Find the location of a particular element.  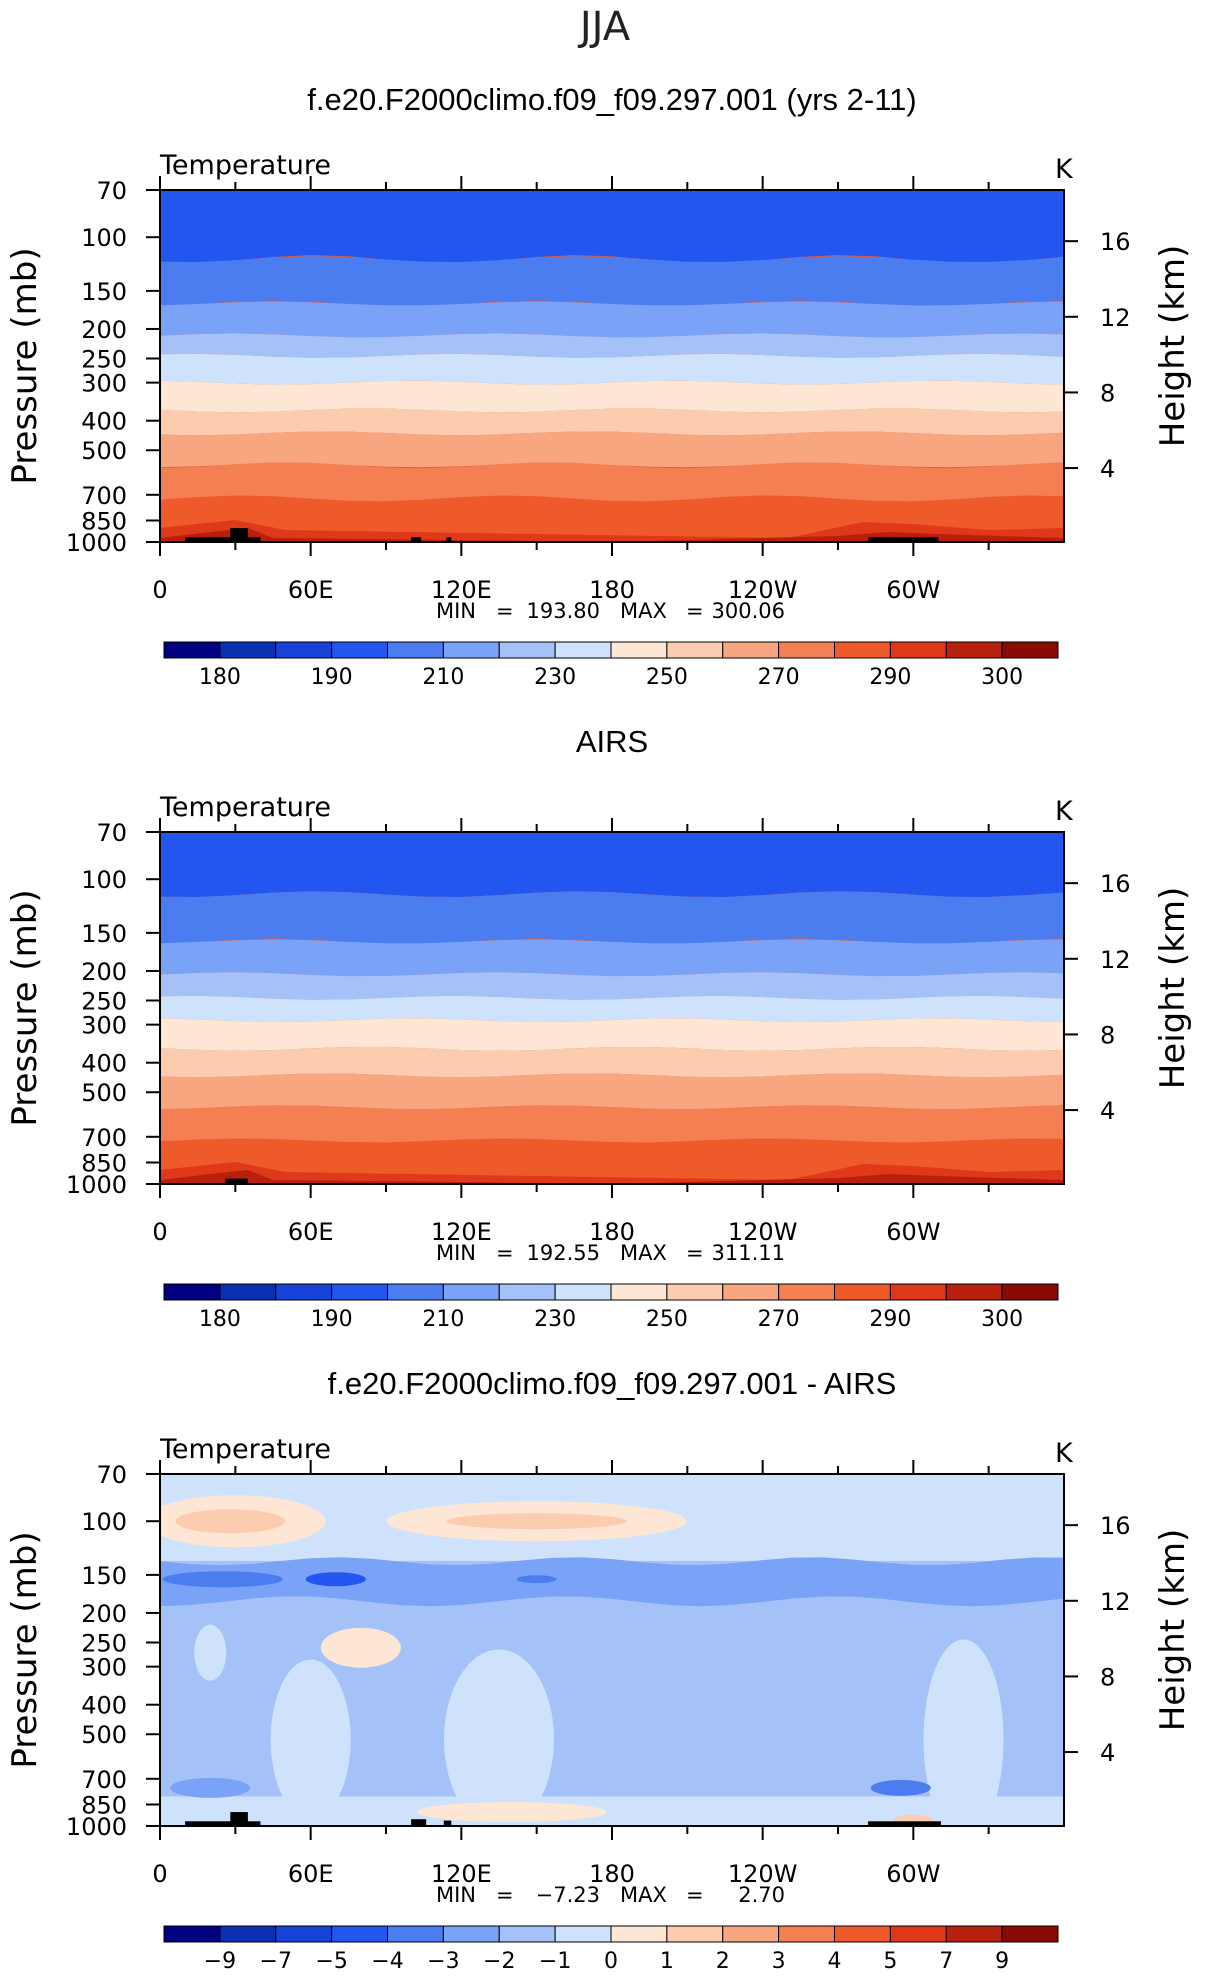

colorbar-label: 7 is located at coordinates (946, 1961).